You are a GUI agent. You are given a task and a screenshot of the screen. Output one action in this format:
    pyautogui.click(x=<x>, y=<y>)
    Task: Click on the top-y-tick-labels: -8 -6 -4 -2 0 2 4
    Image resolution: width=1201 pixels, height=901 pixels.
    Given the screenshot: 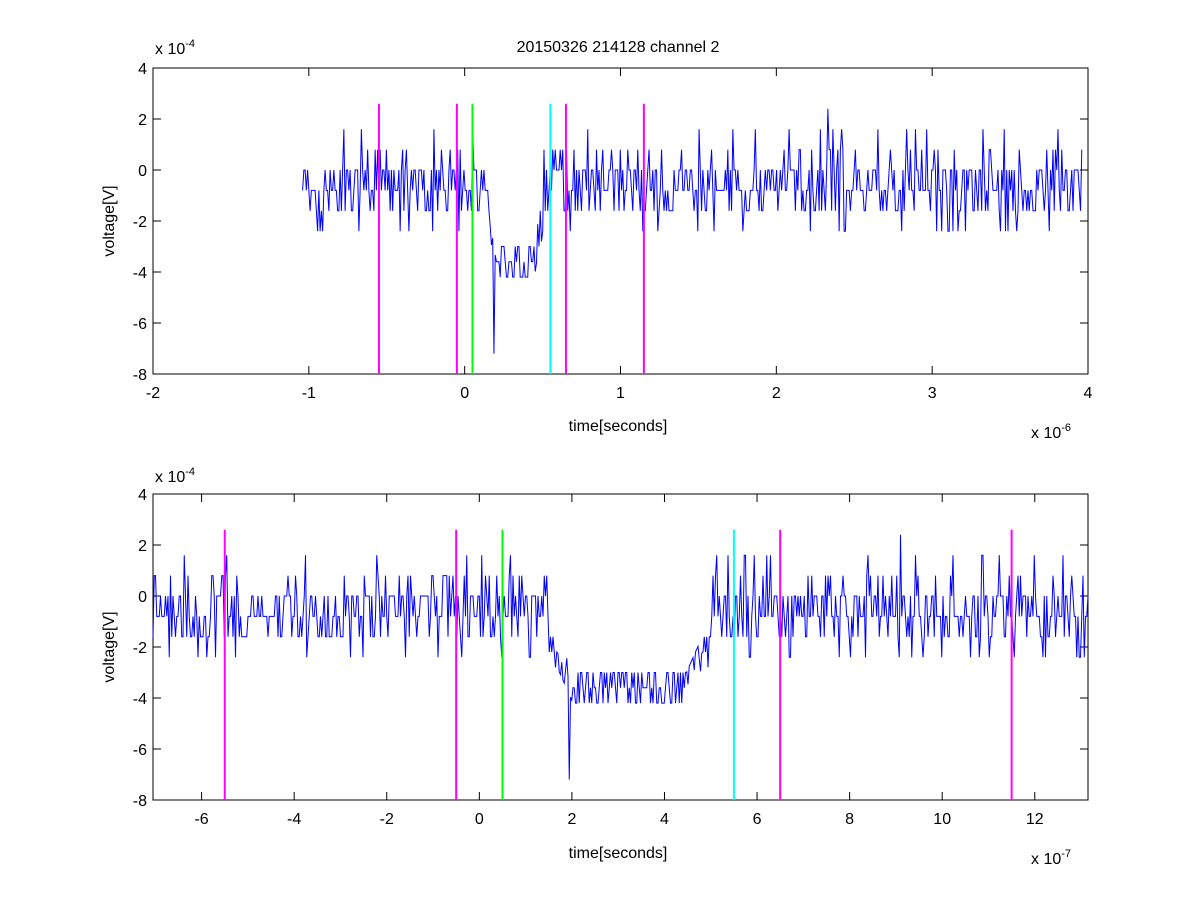 What is the action you would take?
    pyautogui.click(x=140, y=222)
    